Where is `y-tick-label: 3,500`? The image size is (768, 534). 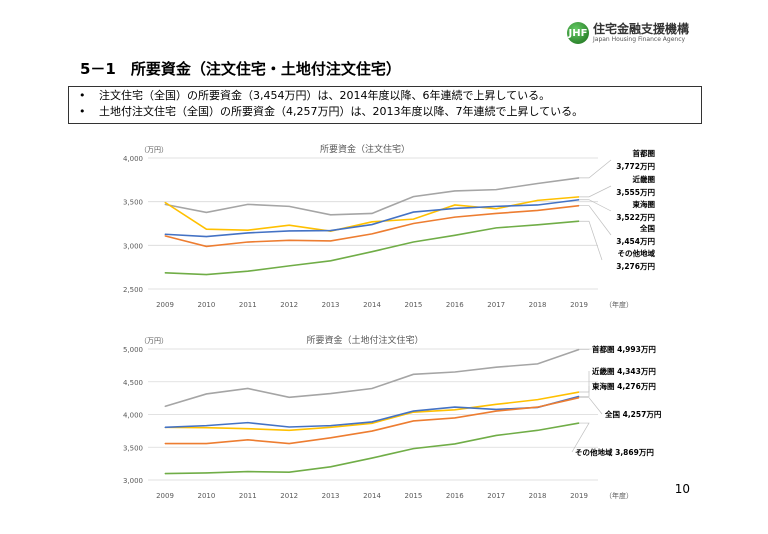 y-tick-label: 3,500 is located at coordinates (133, 203).